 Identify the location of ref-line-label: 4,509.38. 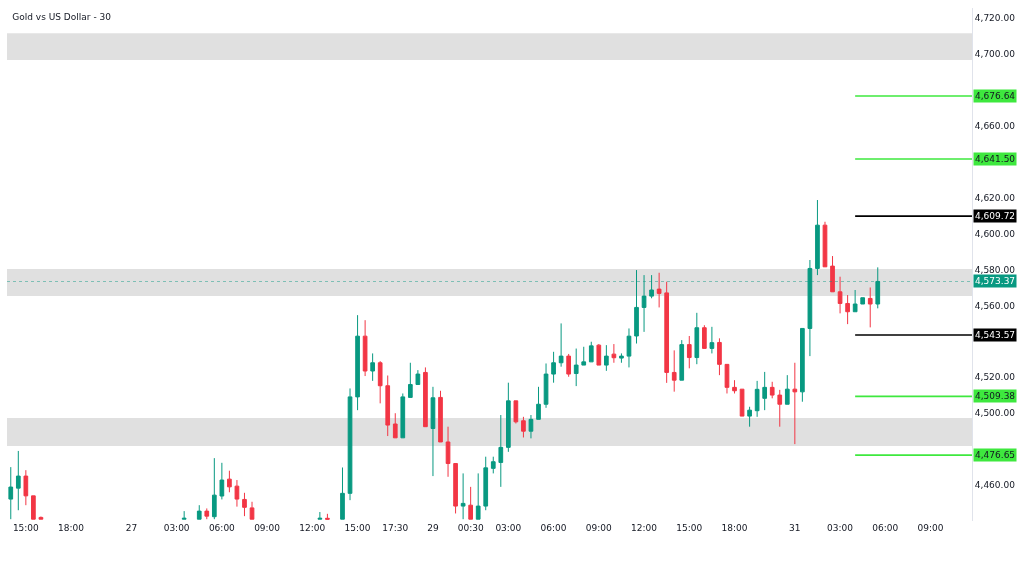
(995, 396).